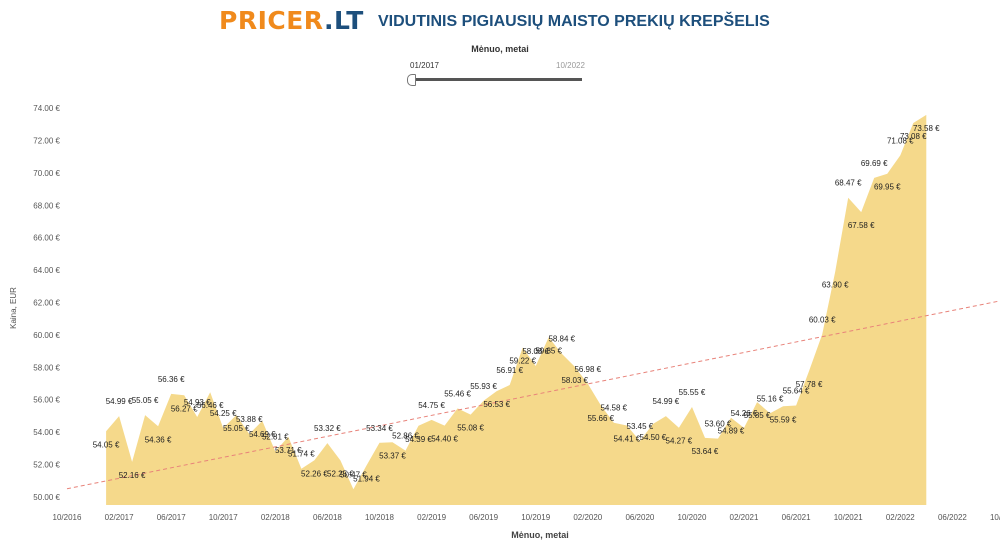 This screenshot has width=1000, height=547. I want to click on data-label: 52.25 €, so click(340, 473).